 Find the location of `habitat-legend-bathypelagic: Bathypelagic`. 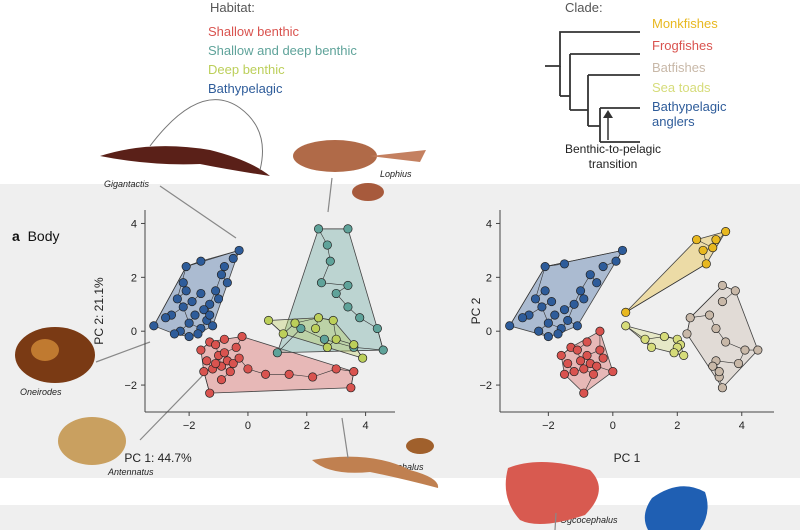

habitat-legend-bathypelagic: Bathypelagic is located at coordinates (245, 88).